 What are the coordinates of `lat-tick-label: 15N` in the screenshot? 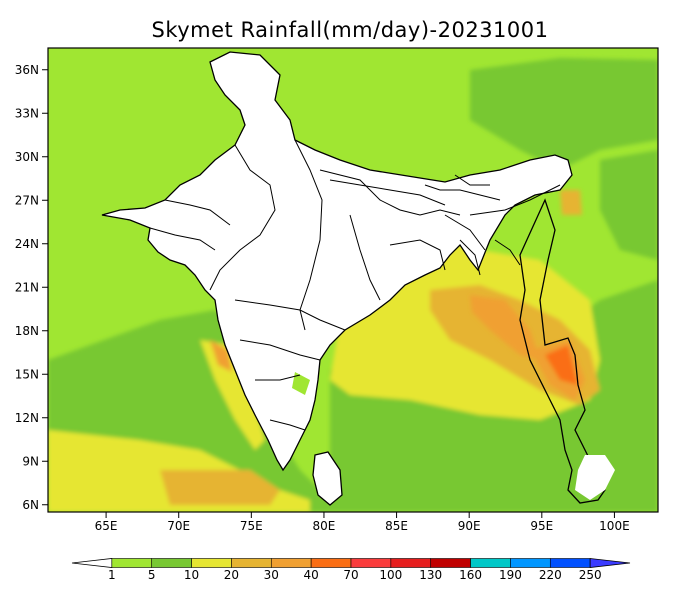 It's located at (27, 374).